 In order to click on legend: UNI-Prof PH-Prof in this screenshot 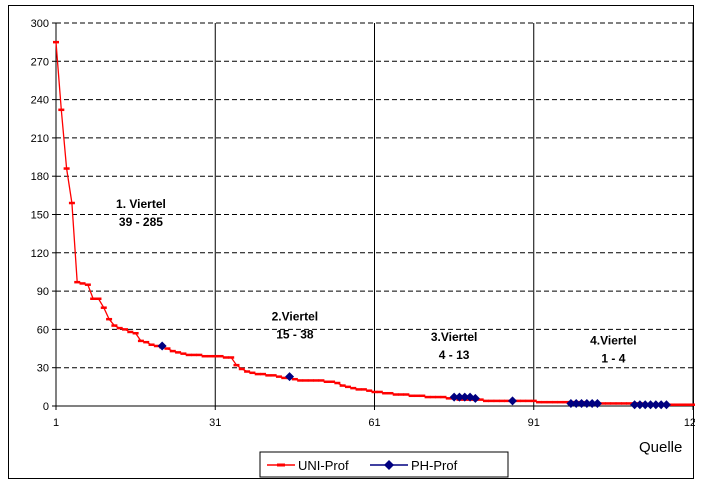, I will do `click(384, 464)`.